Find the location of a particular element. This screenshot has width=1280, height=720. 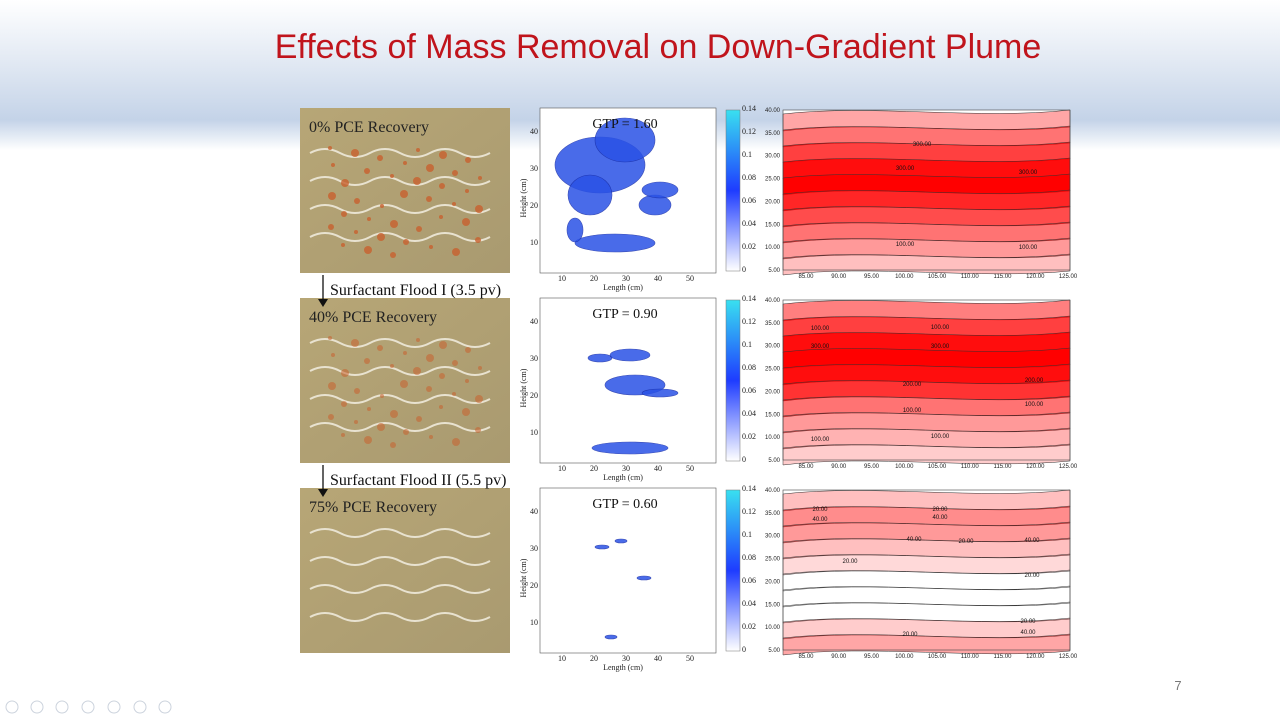

flood-label: Surfactant Flood I (3.5 pv) is located at coordinates (415, 290).